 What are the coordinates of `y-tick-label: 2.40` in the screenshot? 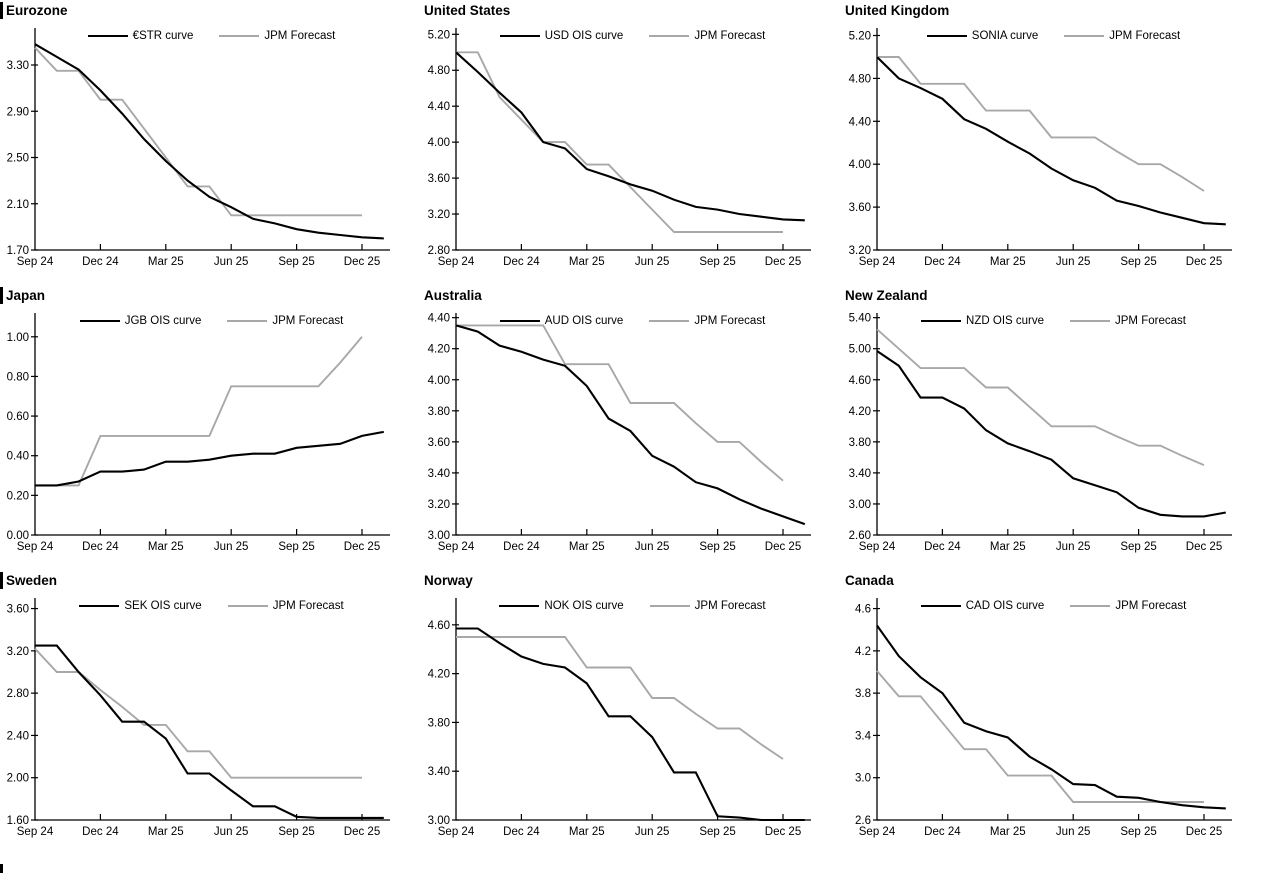 It's located at (18, 736).